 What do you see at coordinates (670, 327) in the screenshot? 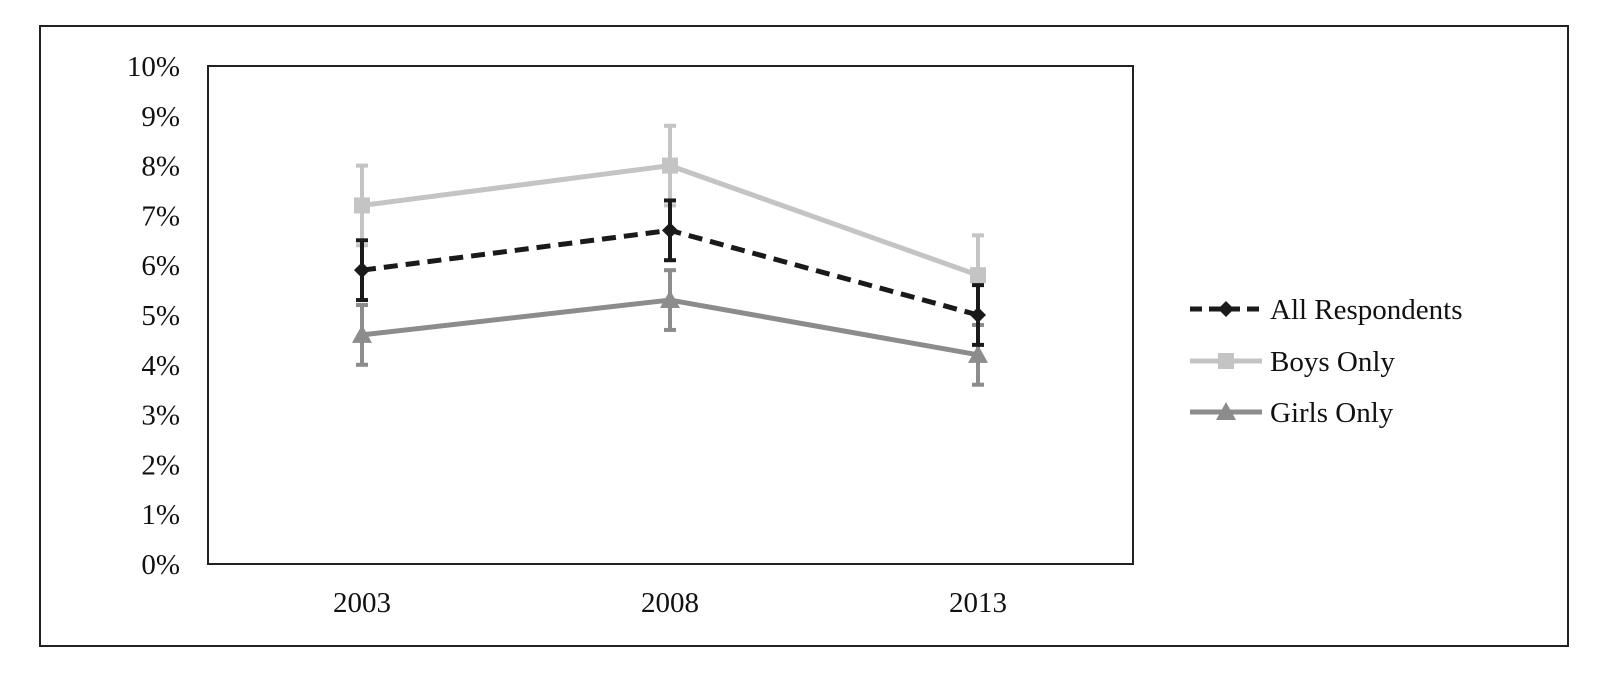
I see `series-girls-only` at bounding box center [670, 327].